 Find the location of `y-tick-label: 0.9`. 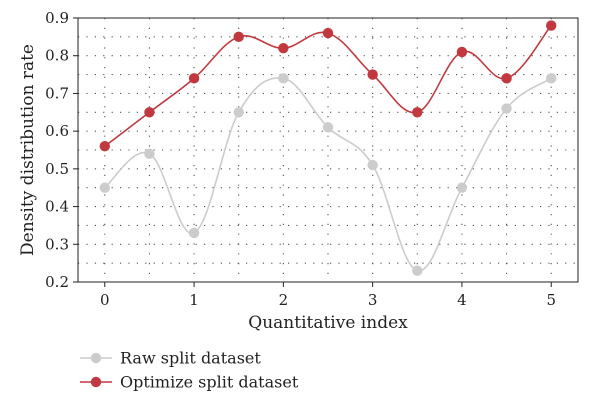

y-tick-label: 0.9 is located at coordinates (57, 18).